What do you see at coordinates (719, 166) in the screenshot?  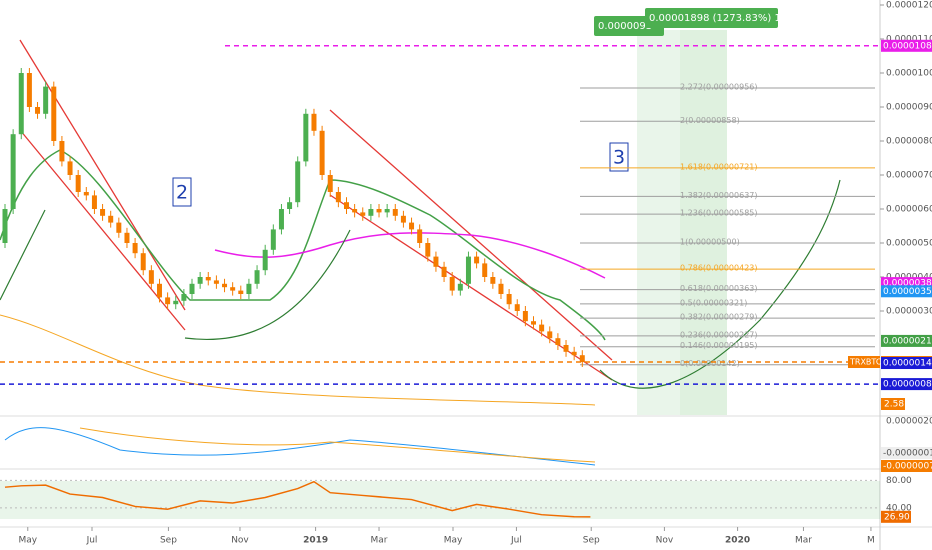 I see `fib-label: 1.618(0.00000721)` at bounding box center [719, 166].